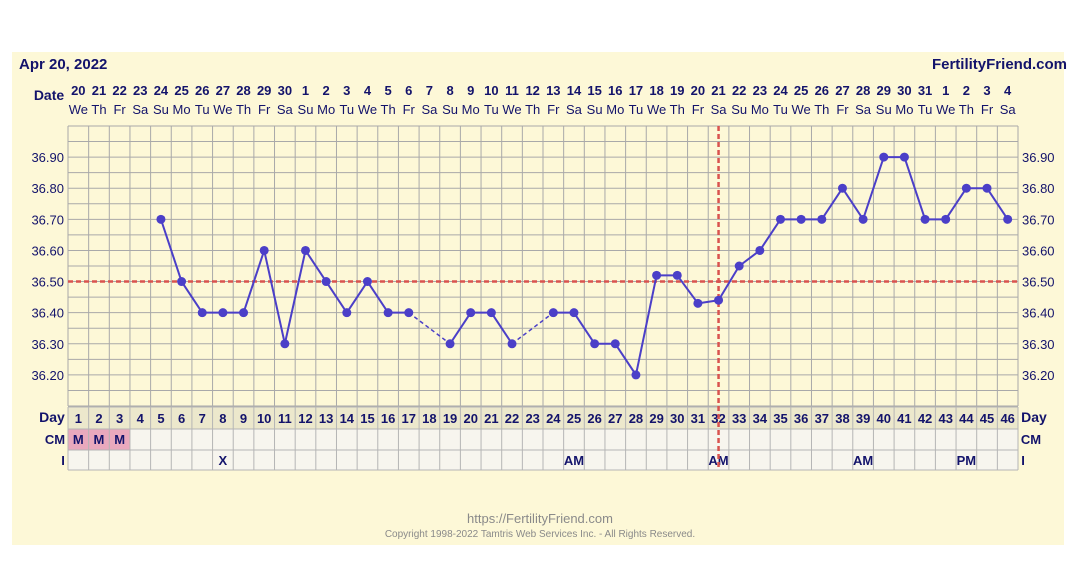 This screenshot has height=585, width=1080. I want to click on cycle-day-label: 12, so click(305, 418).